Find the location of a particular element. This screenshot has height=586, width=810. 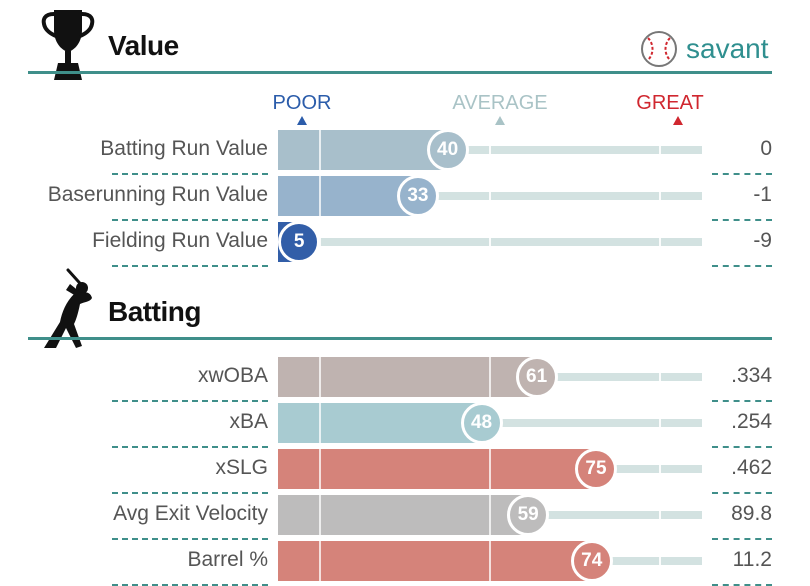

row-label: Barrel % is located at coordinates (227, 559).